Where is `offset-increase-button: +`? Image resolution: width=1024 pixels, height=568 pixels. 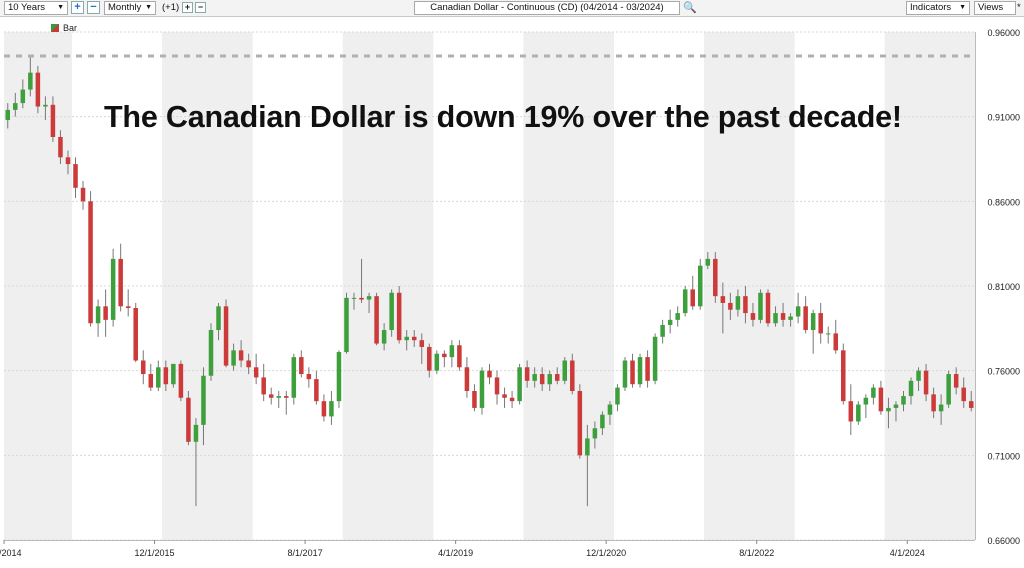
offset-increase-button: + is located at coordinates (187, 7).